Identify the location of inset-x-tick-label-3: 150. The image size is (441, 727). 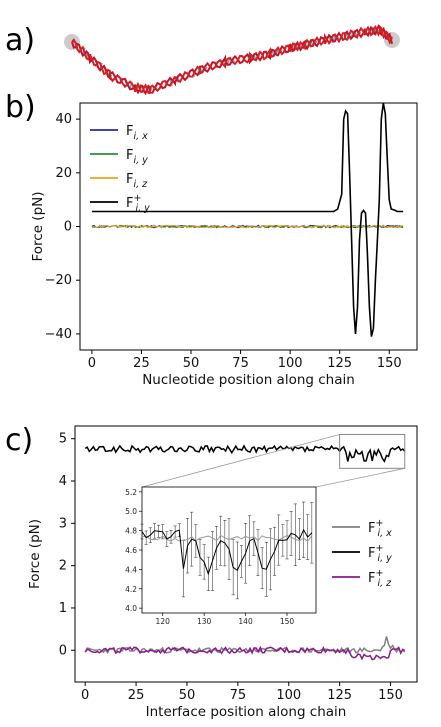
(287, 621).